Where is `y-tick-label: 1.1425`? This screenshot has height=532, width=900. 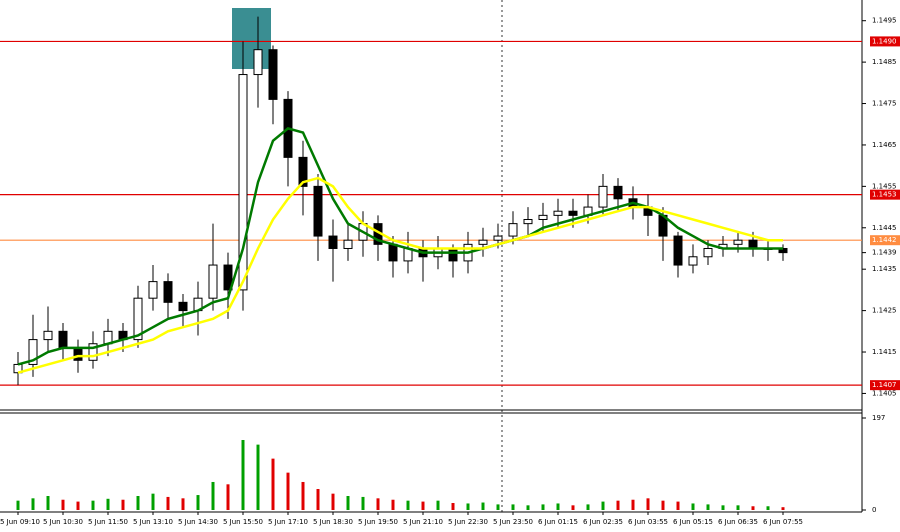 y-tick-label: 1.1425 is located at coordinates (884, 311).